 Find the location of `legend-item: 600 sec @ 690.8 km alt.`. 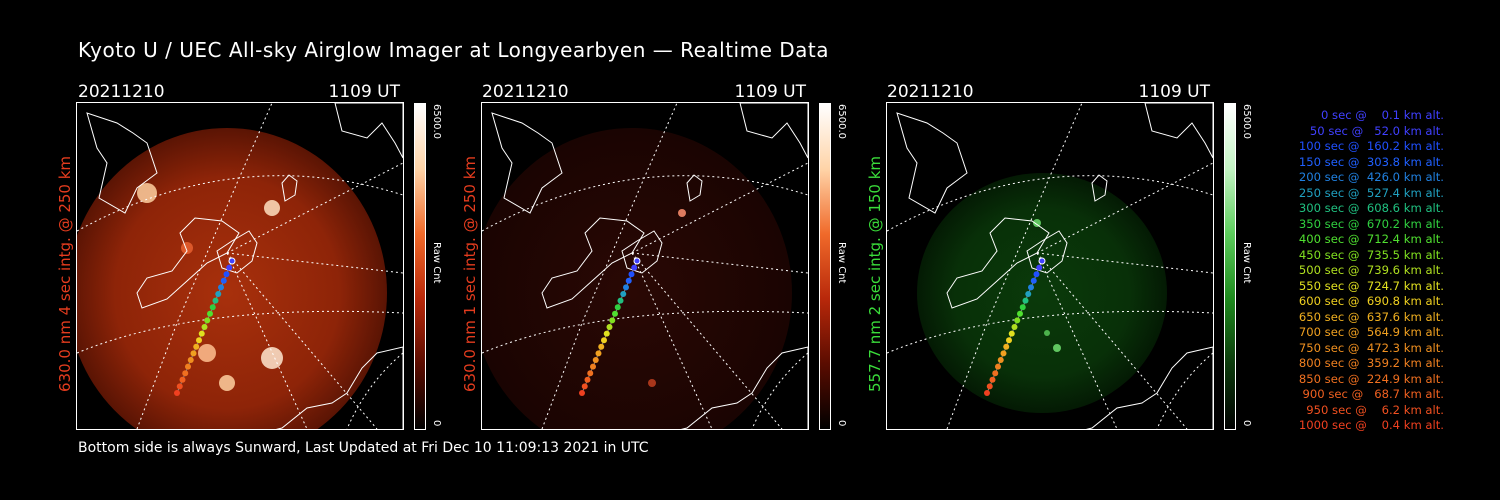

legend-item: 600 sec @ 690.8 km alt. is located at coordinates (1371, 301).